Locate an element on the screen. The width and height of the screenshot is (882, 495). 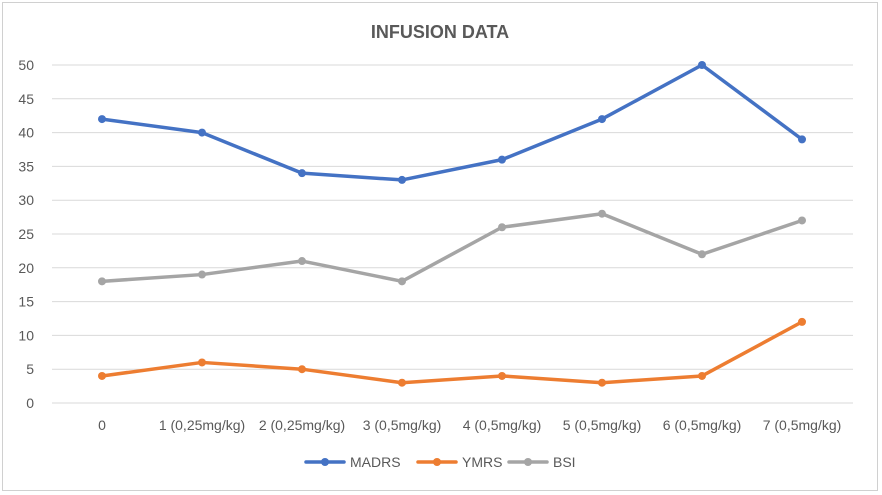
legend-item-bsi: BSI is located at coordinates (541, 462).